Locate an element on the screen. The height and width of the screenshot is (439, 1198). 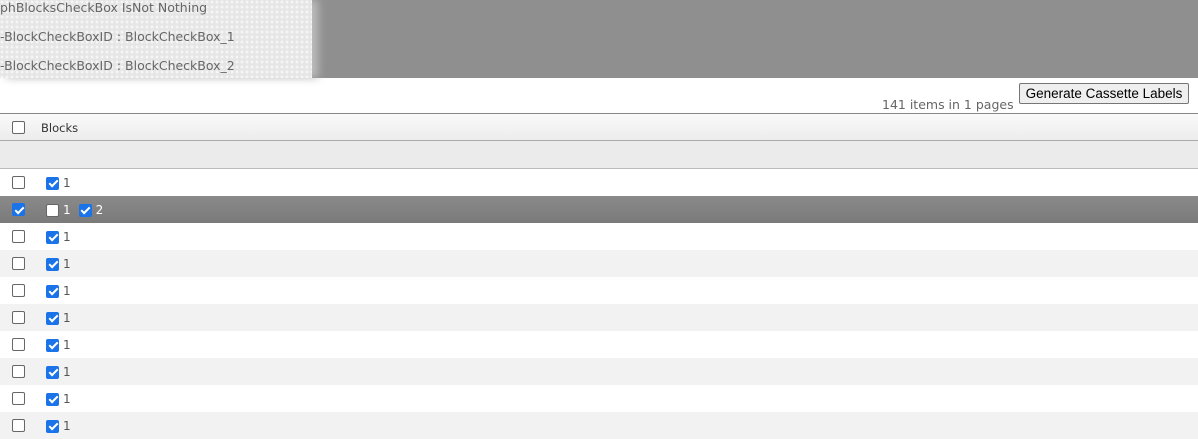
block-label: 2 is located at coordinates (99, 210).